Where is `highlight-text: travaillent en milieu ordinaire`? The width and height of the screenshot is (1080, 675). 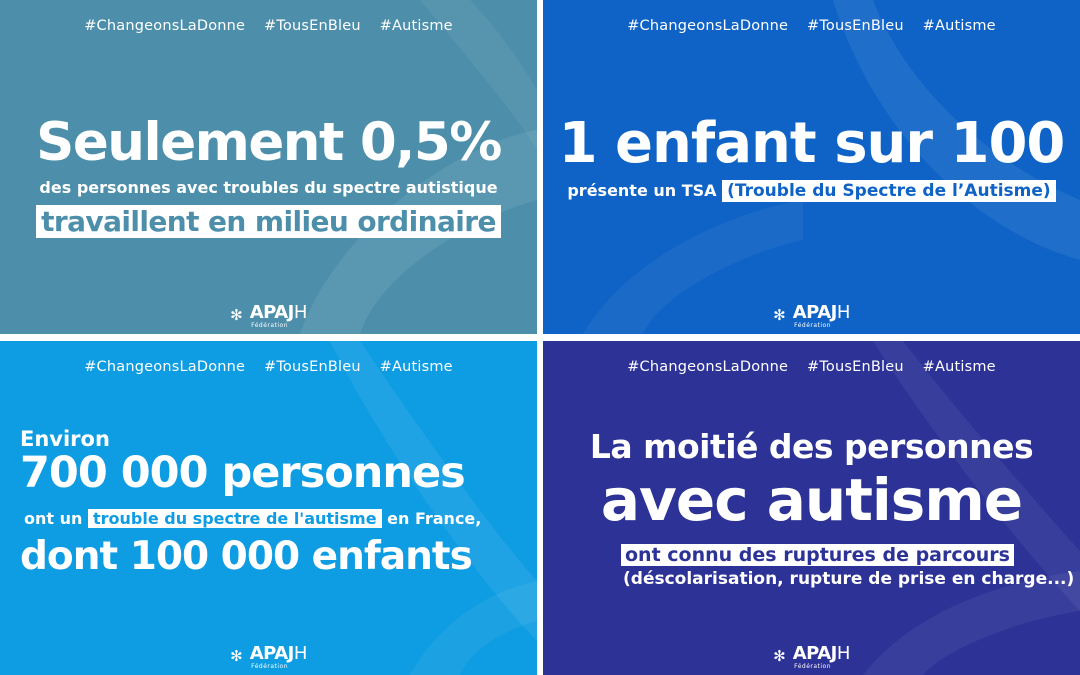 highlight-text: travaillent en milieu ordinaire is located at coordinates (268, 221).